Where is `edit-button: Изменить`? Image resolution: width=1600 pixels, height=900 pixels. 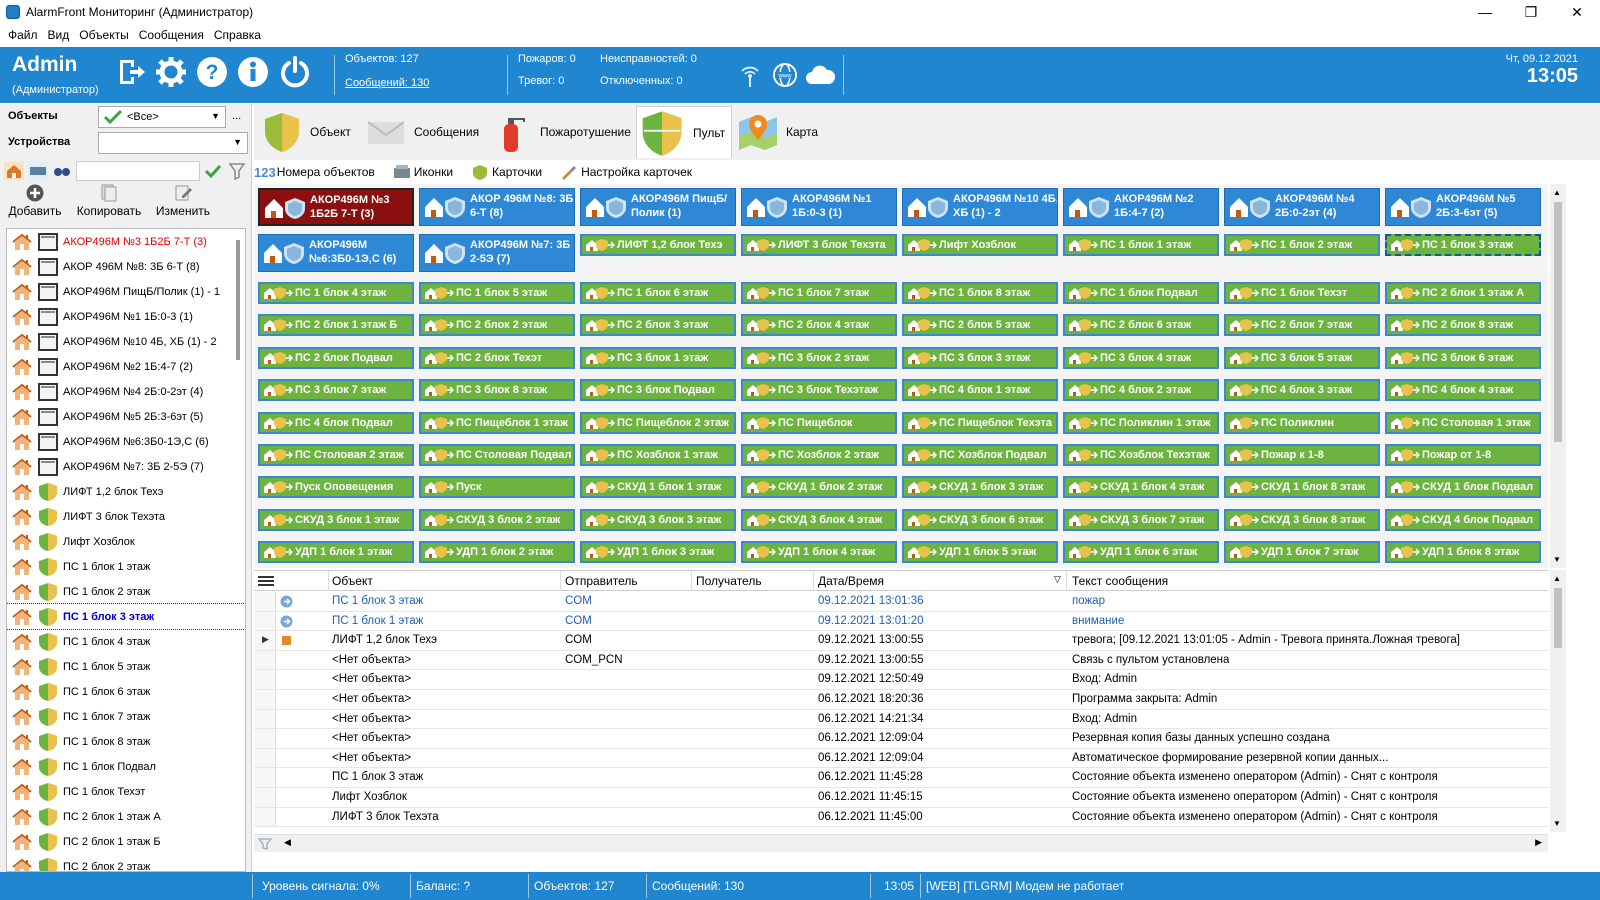 edit-button: Изменить is located at coordinates (183, 201).